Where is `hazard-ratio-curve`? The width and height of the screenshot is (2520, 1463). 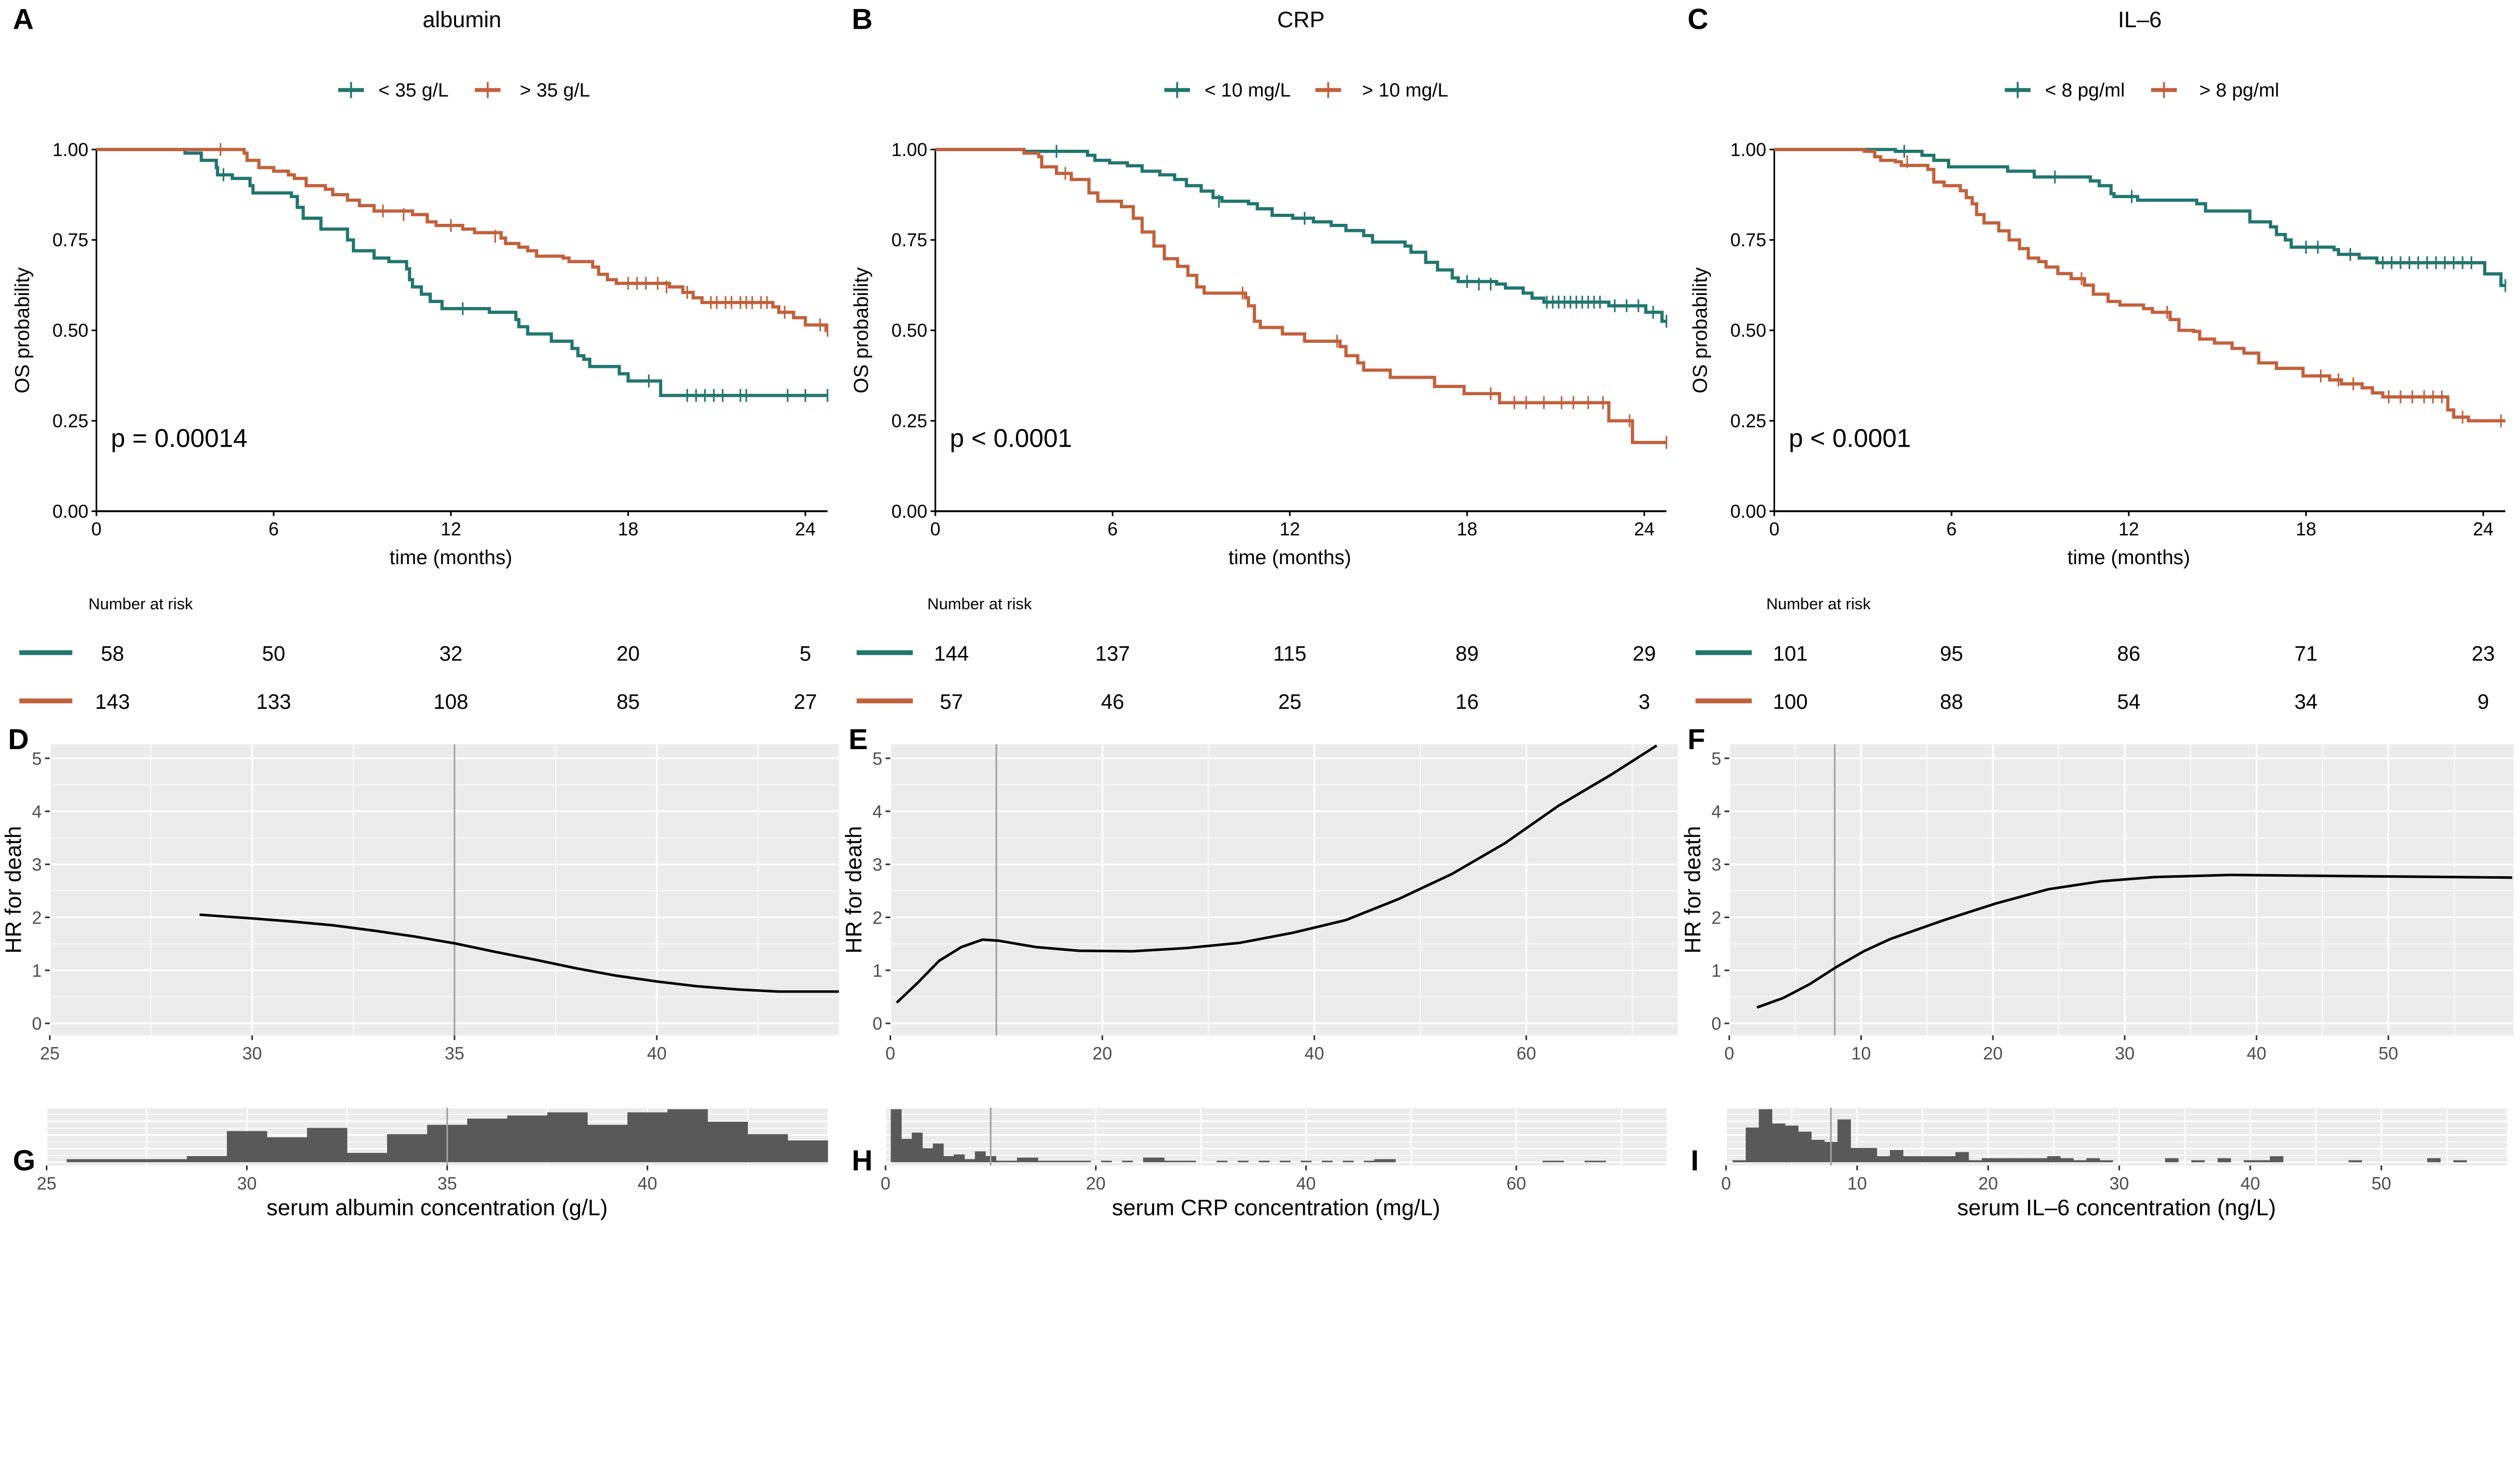
hazard-ratio-curve is located at coordinates (1277, 874).